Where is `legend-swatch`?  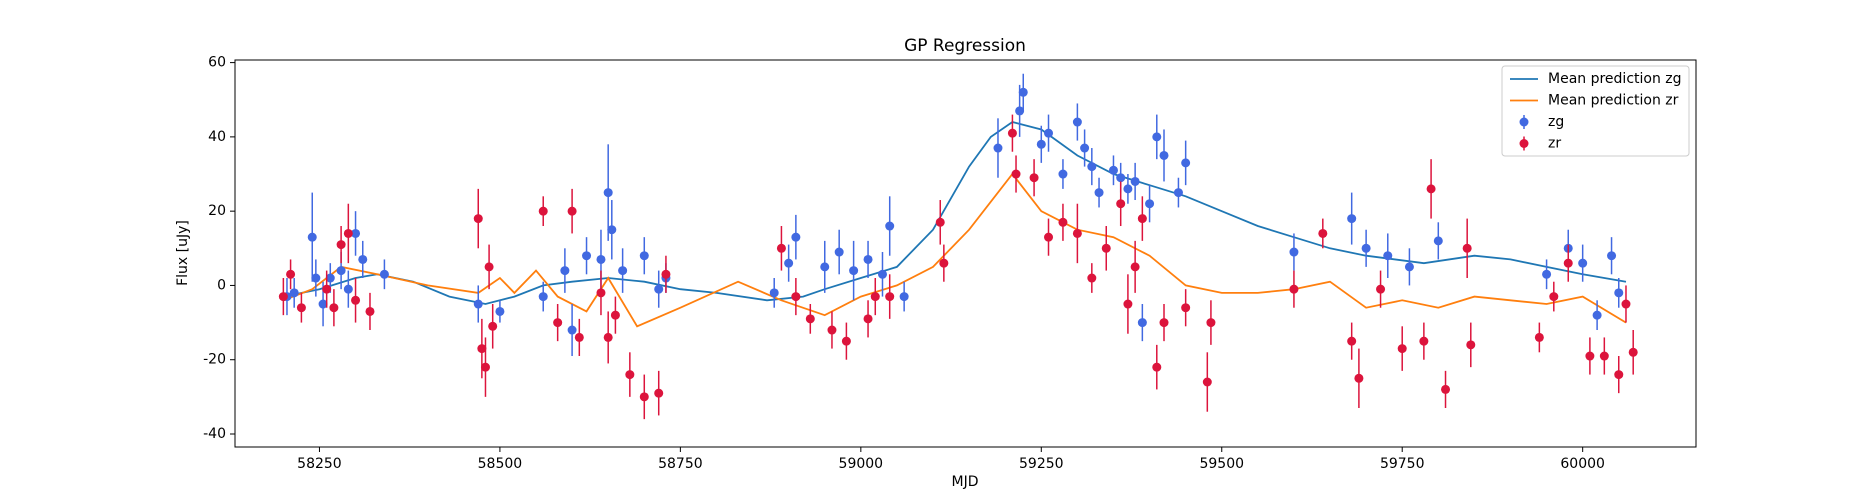
legend-swatch is located at coordinates (1524, 143).